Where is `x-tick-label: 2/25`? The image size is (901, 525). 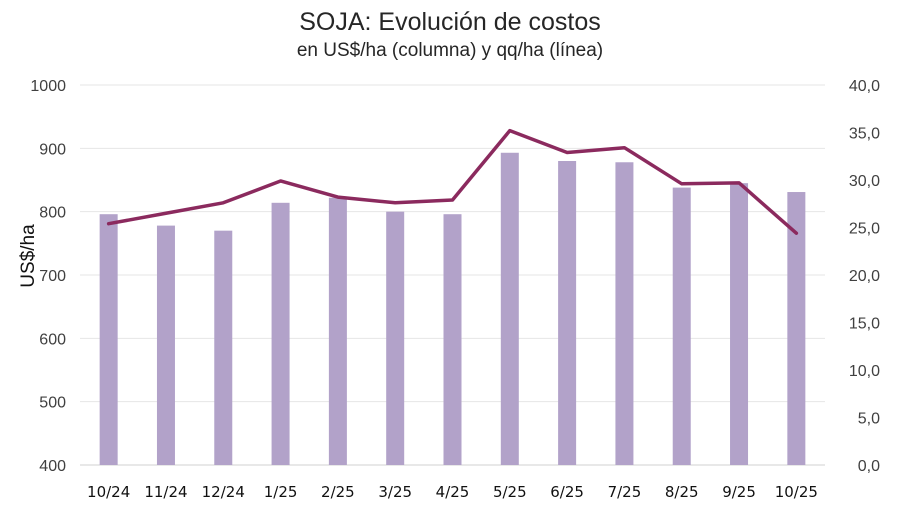 x-tick-label: 2/25 is located at coordinates (338, 492).